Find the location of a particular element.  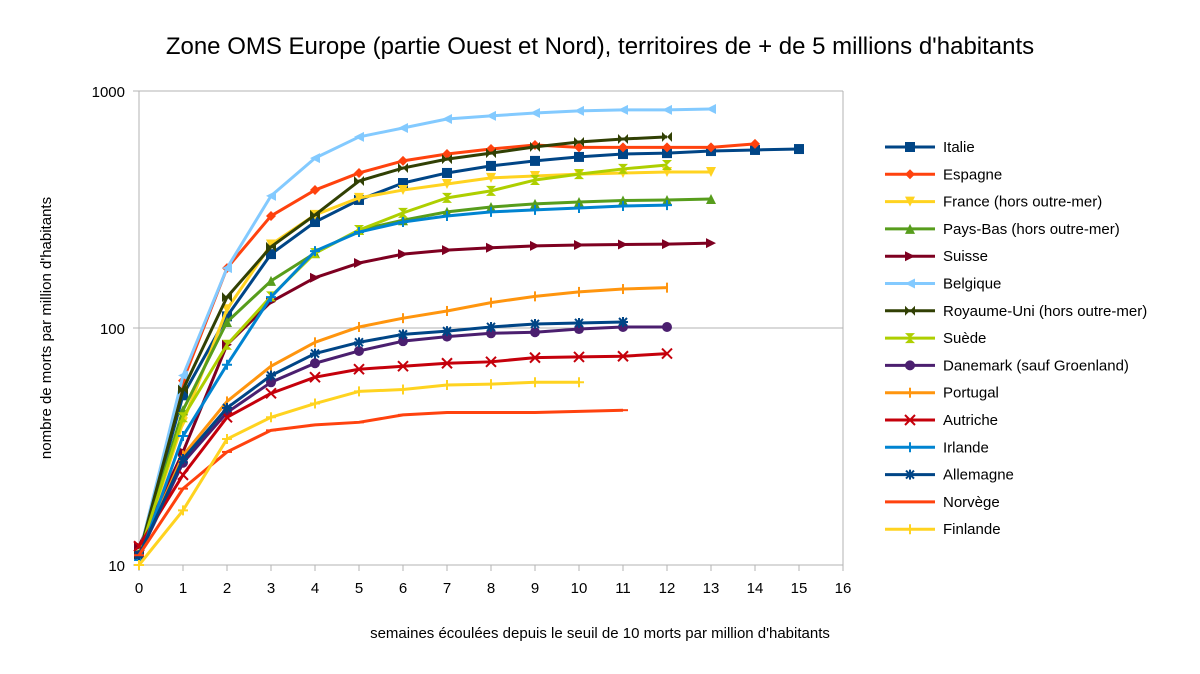

legend-label: Espagne is located at coordinates (972, 174).